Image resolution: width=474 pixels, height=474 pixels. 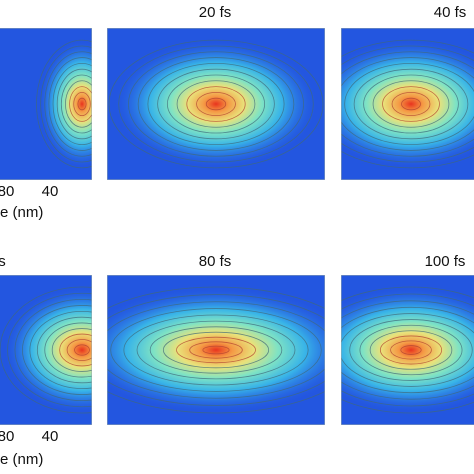 What do you see at coordinates (450, 12) in the screenshot?
I see `panel-title: 40 fs` at bounding box center [450, 12].